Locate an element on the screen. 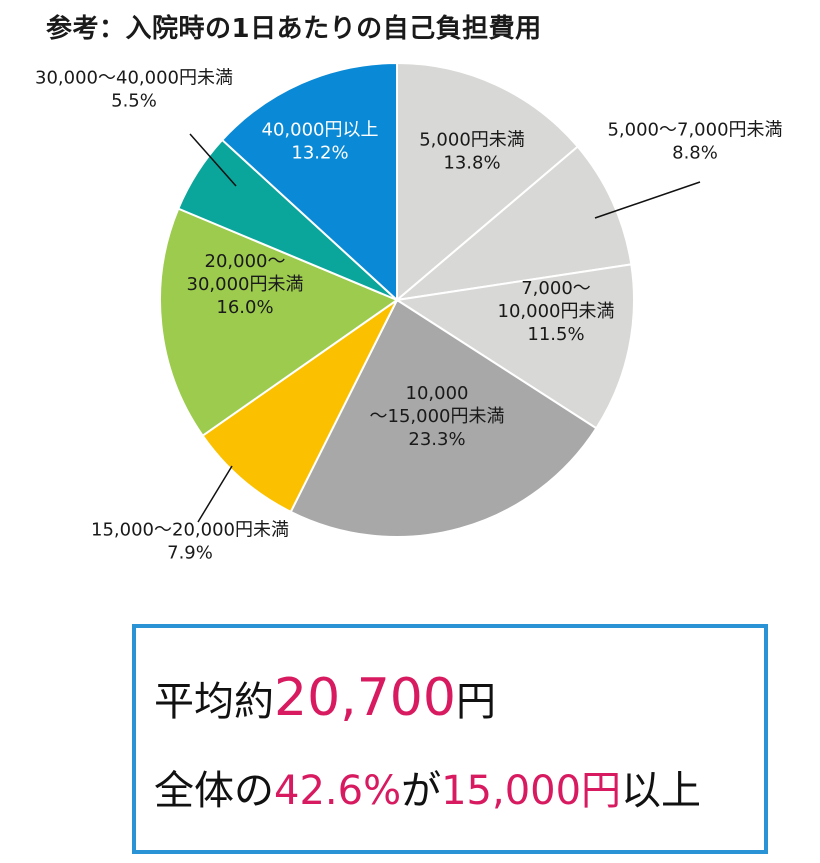 The width and height of the screenshot is (820, 863). slice-percent: 13.8% is located at coordinates (471, 163).